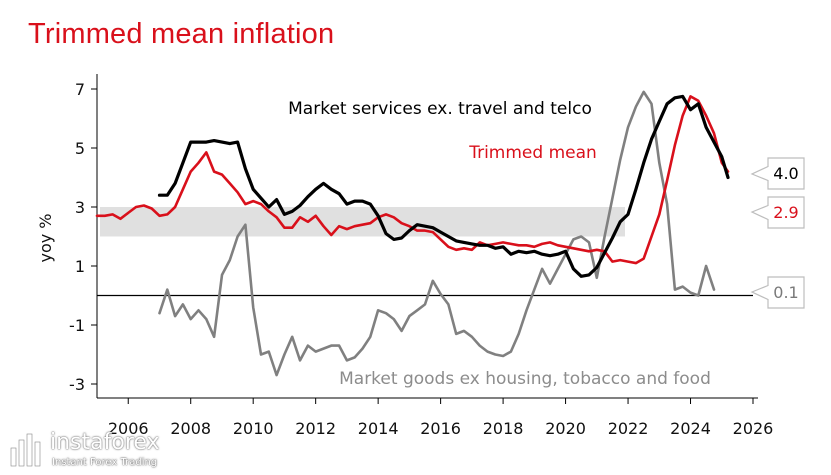 This screenshot has width=831, height=475. I want to click on series-label-0: Market services ex. travel and telco, so click(440, 109).